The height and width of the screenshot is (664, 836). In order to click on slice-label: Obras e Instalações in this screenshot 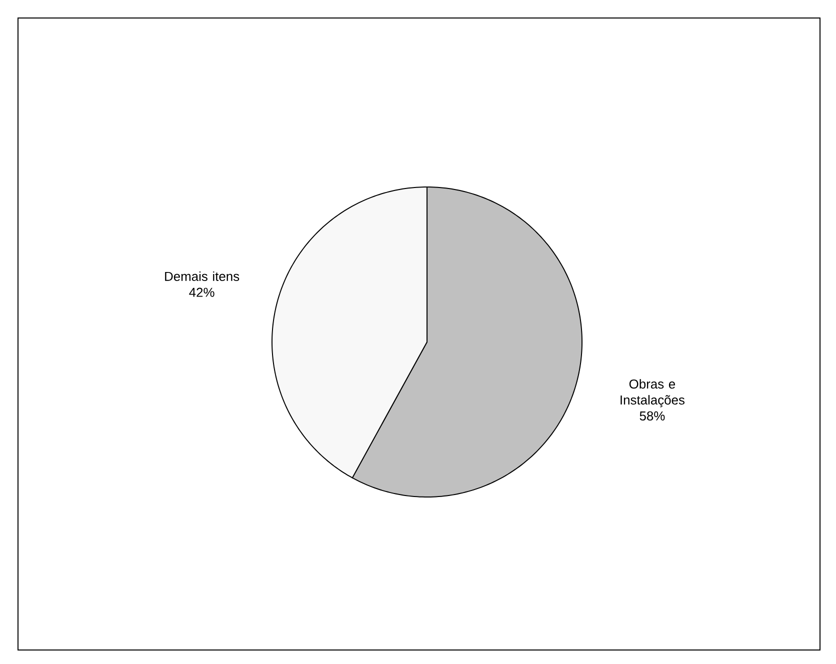, I will do `click(652, 393)`.